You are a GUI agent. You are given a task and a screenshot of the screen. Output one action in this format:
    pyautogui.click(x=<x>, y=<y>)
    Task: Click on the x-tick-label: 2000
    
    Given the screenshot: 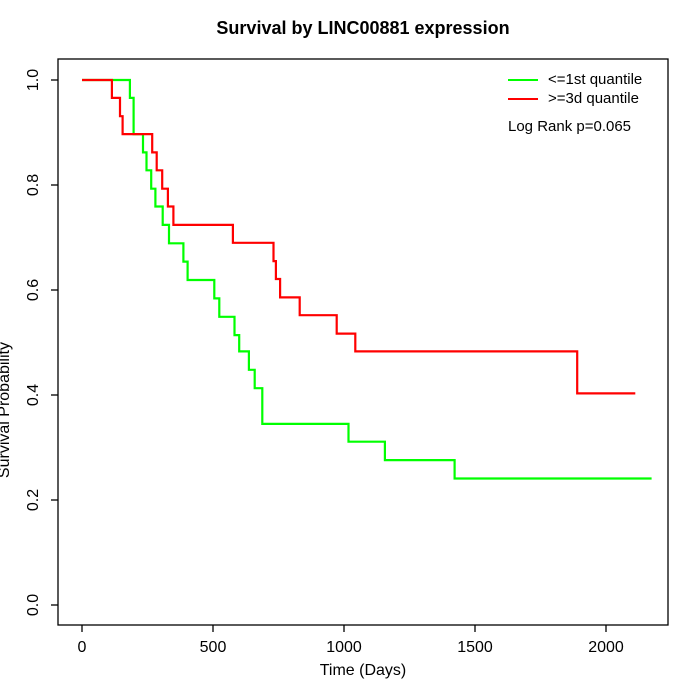 What is the action you would take?
    pyautogui.click(x=606, y=647)
    